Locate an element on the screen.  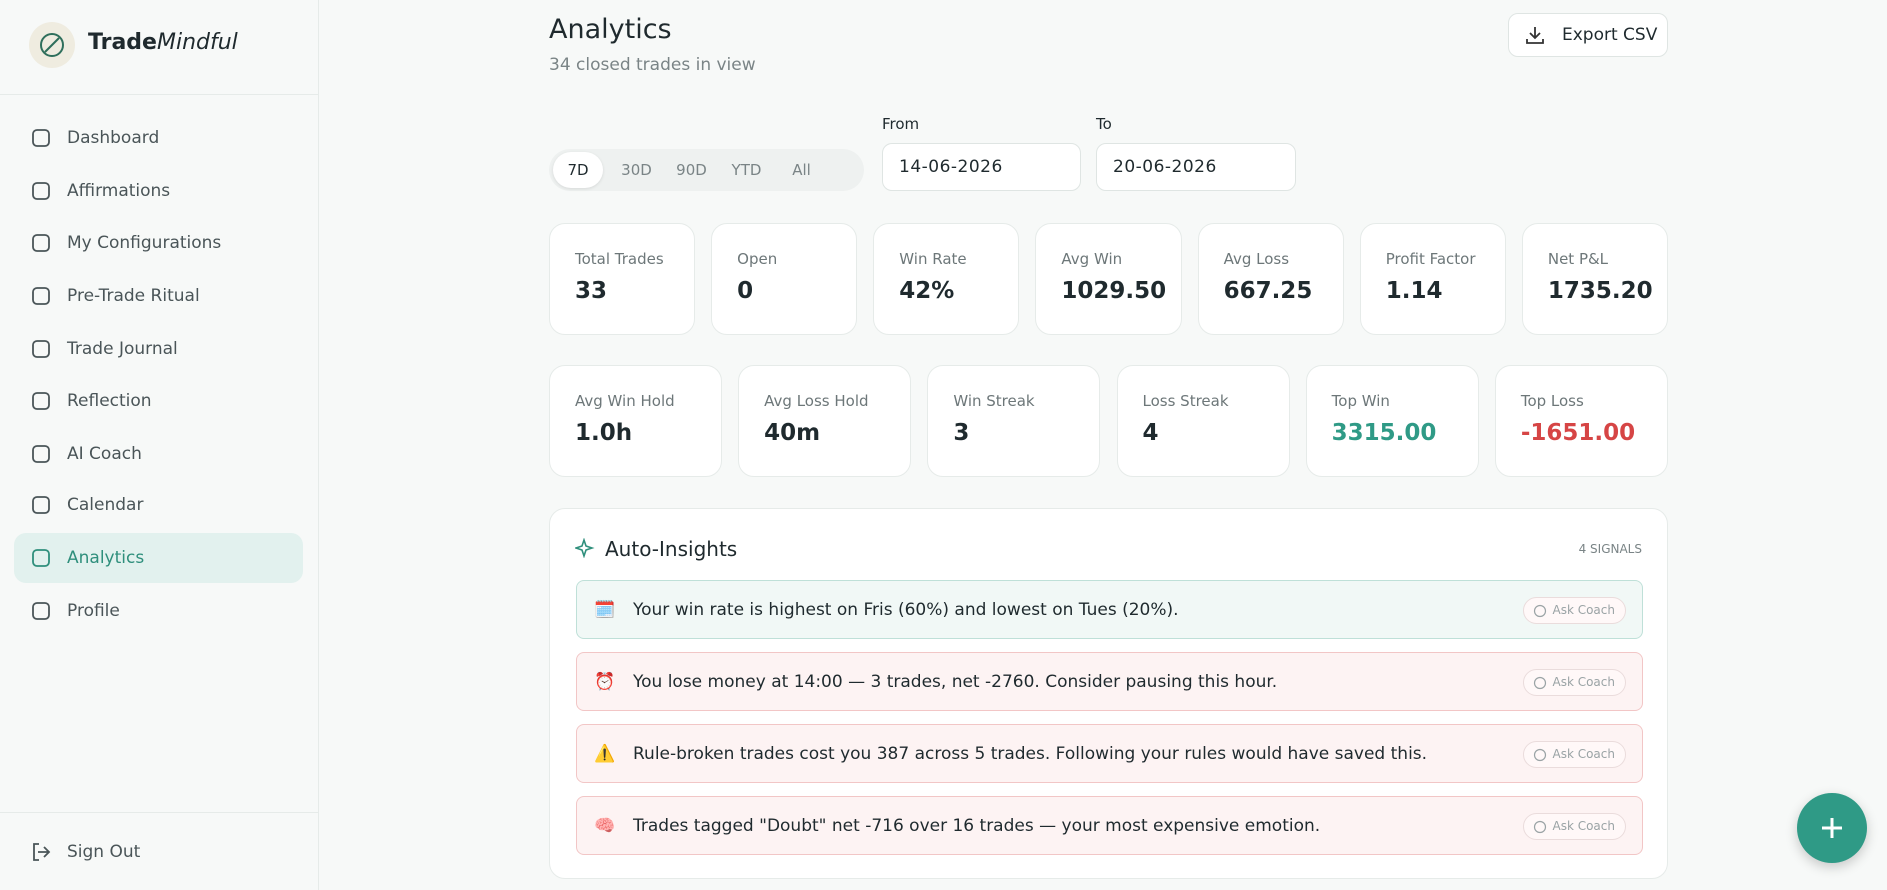
stat-label: Win Streak is located at coordinates (994, 401).